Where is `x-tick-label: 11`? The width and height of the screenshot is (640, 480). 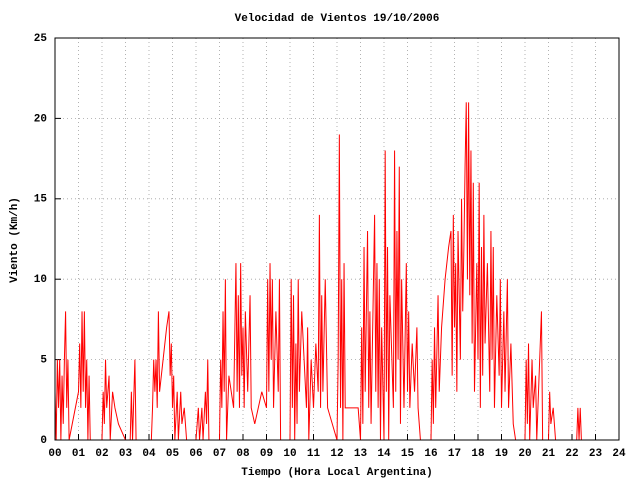
x-tick-label: 11 is located at coordinates (314, 454).